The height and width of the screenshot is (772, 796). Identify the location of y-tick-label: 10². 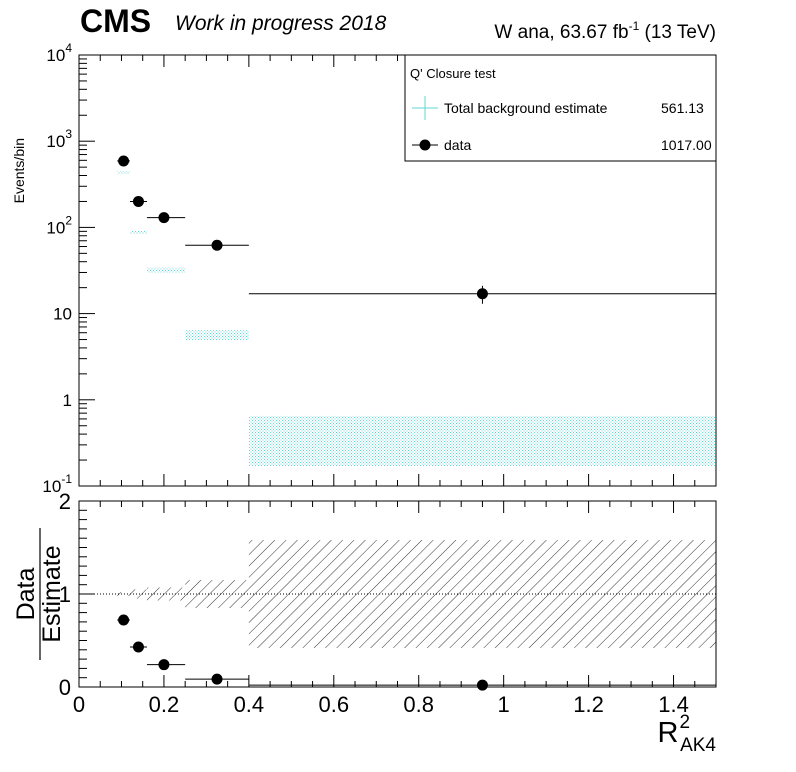
(59, 225).